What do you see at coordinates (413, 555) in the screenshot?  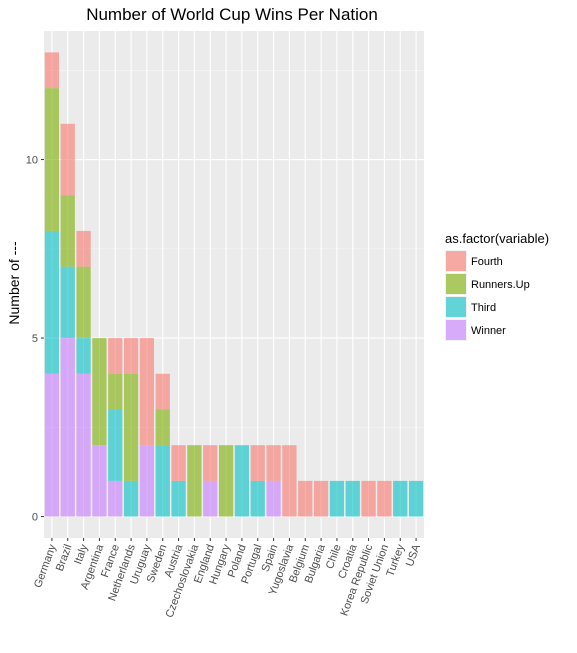 I see `x-tick-label: USA` at bounding box center [413, 555].